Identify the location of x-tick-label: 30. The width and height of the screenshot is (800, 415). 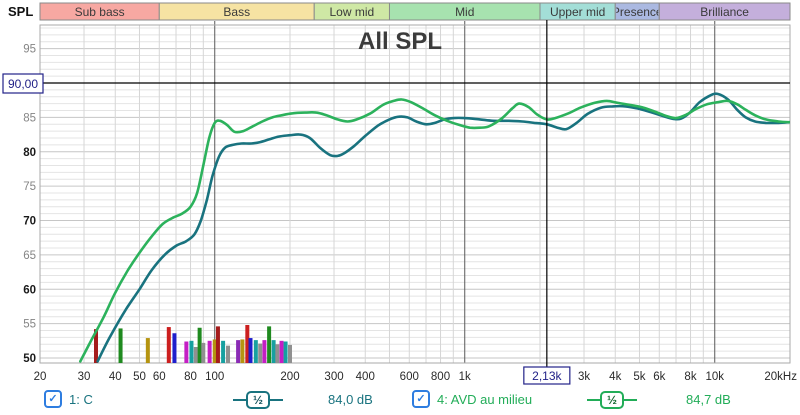
(84, 377).